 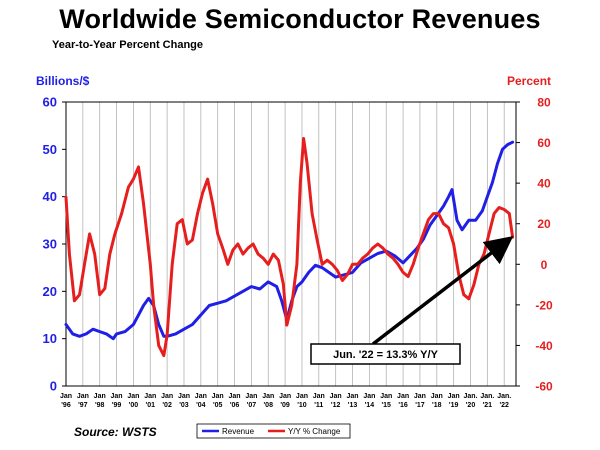 What do you see at coordinates (115, 432) in the screenshot?
I see `source-note: Source: WSTS` at bounding box center [115, 432].